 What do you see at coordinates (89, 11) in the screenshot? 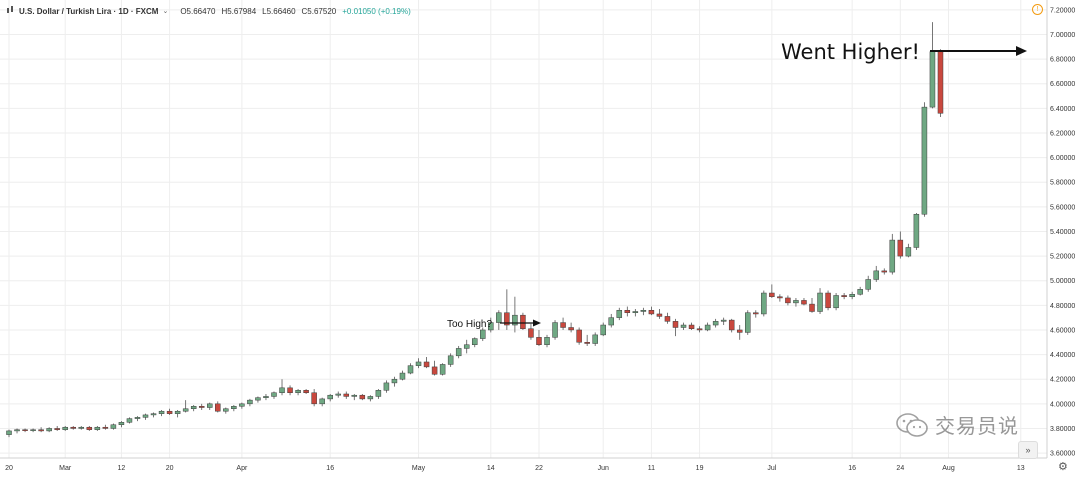
I see `symbol-name: U.S. Dollar / Turkish Lira · 1D · FXCM` at bounding box center [89, 11].